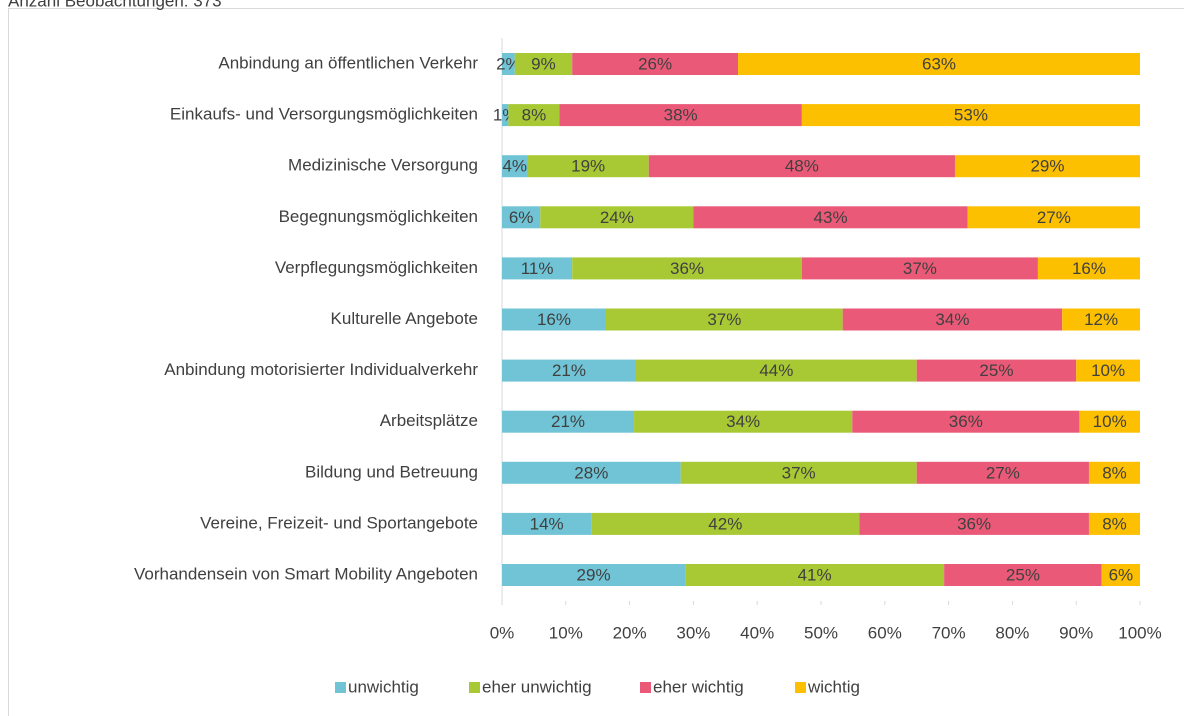 The image size is (1184, 716). What do you see at coordinates (630, 632) in the screenshot?
I see `x-tick-label: 20%` at bounding box center [630, 632].